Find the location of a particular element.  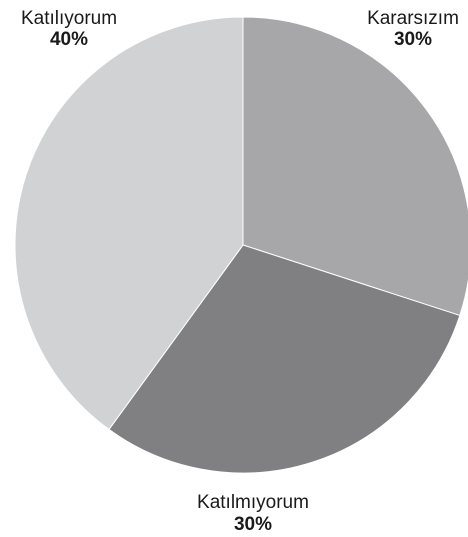

slice-value-katiliyorum: 40% is located at coordinates (69, 39).